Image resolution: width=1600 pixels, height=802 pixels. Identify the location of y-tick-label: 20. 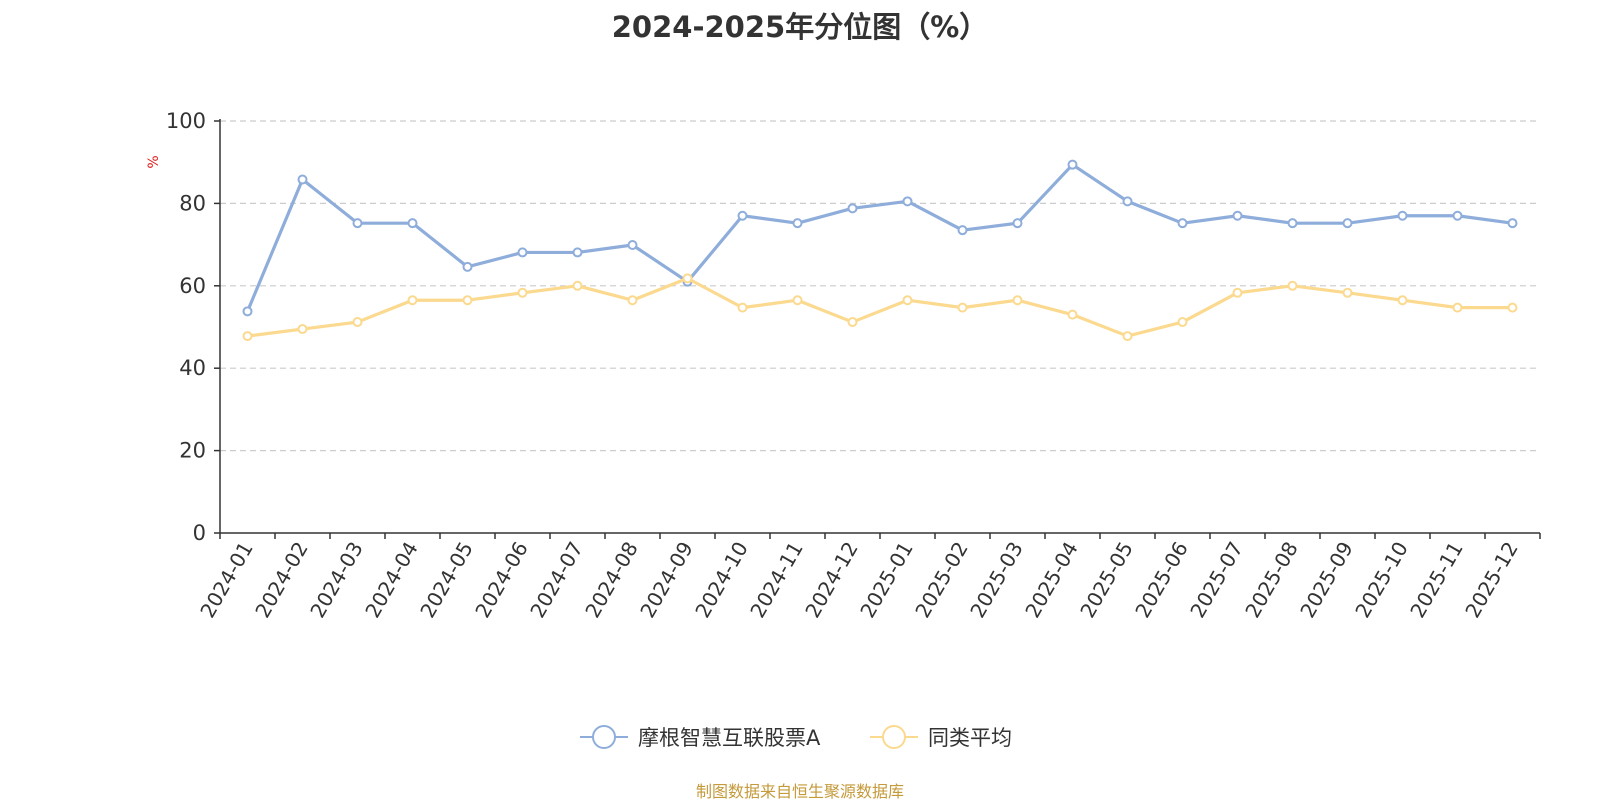
(192, 451).